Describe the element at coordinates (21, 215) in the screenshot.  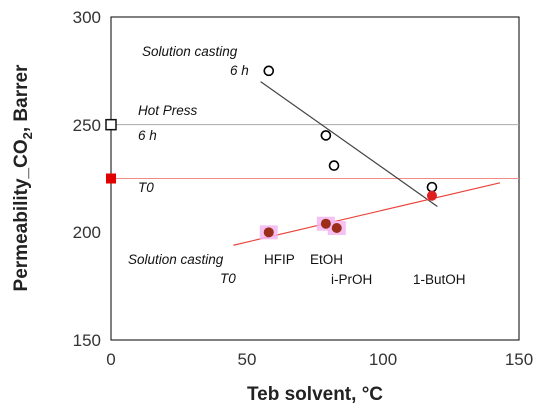
I see `y-axis-title-main: Permeability_CO` at that location.